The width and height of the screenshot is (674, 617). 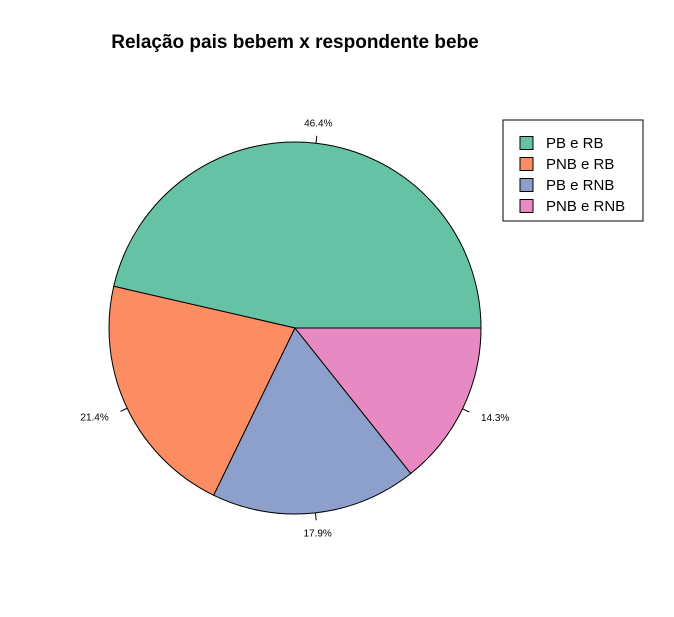 I want to click on legend-items: PB e RB PNB e RB PB e RNB PNB e RNB, so click(x=572, y=175).